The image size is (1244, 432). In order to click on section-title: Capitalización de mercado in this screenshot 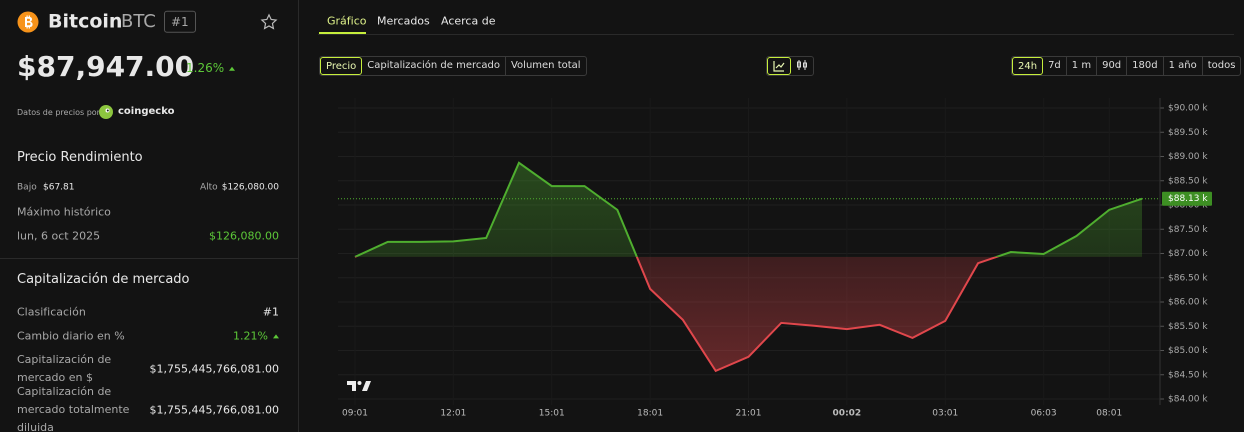, I will do `click(103, 280)`.